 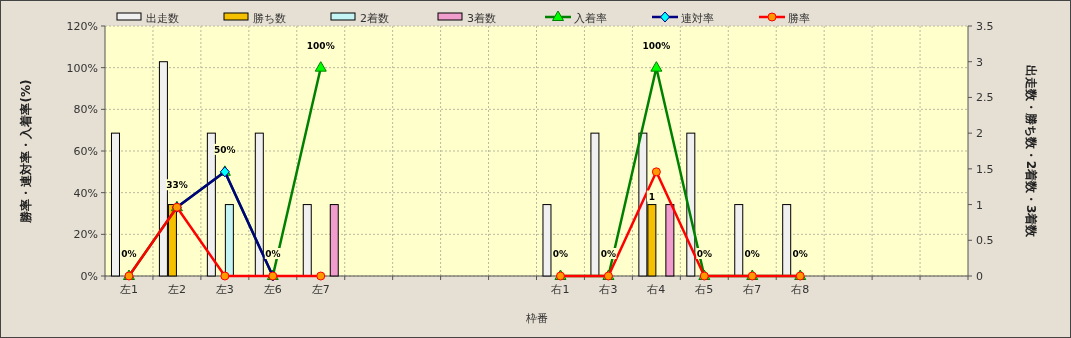 What do you see at coordinates (162, 18) in the screenshot?
I see `legend-label: 出走数` at bounding box center [162, 18].